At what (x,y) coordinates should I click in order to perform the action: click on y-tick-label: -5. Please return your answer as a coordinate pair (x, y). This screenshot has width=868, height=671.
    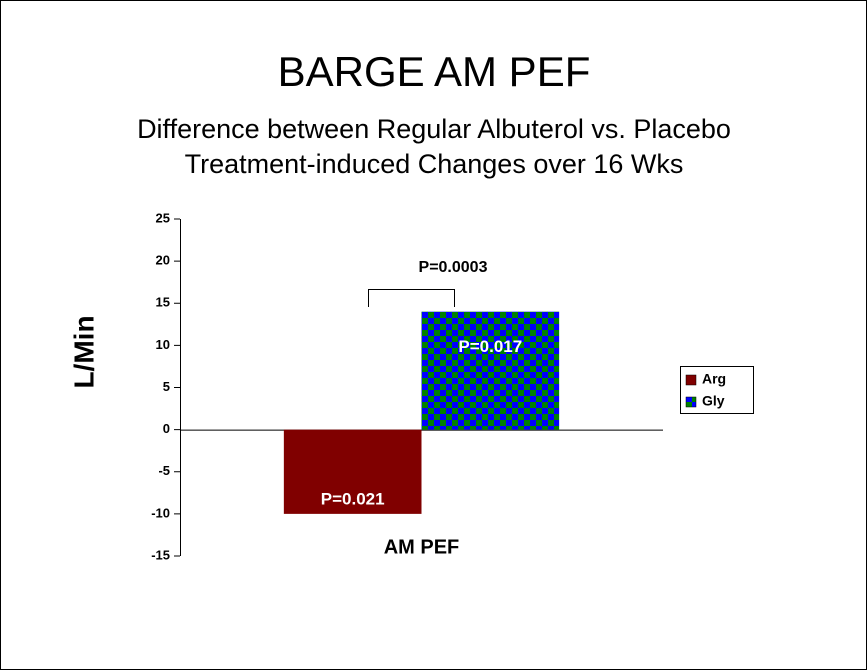
    Looking at the image, I should click on (164, 470).